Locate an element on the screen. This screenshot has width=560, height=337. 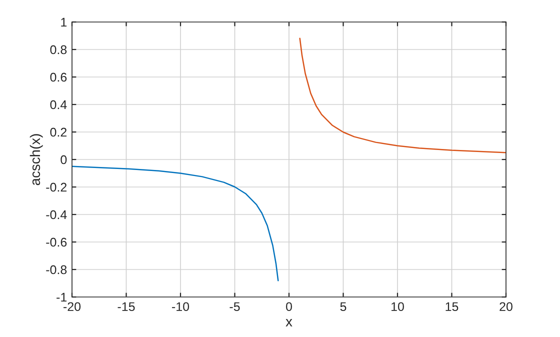
y-tick-label: -0.4 is located at coordinates (56, 215).